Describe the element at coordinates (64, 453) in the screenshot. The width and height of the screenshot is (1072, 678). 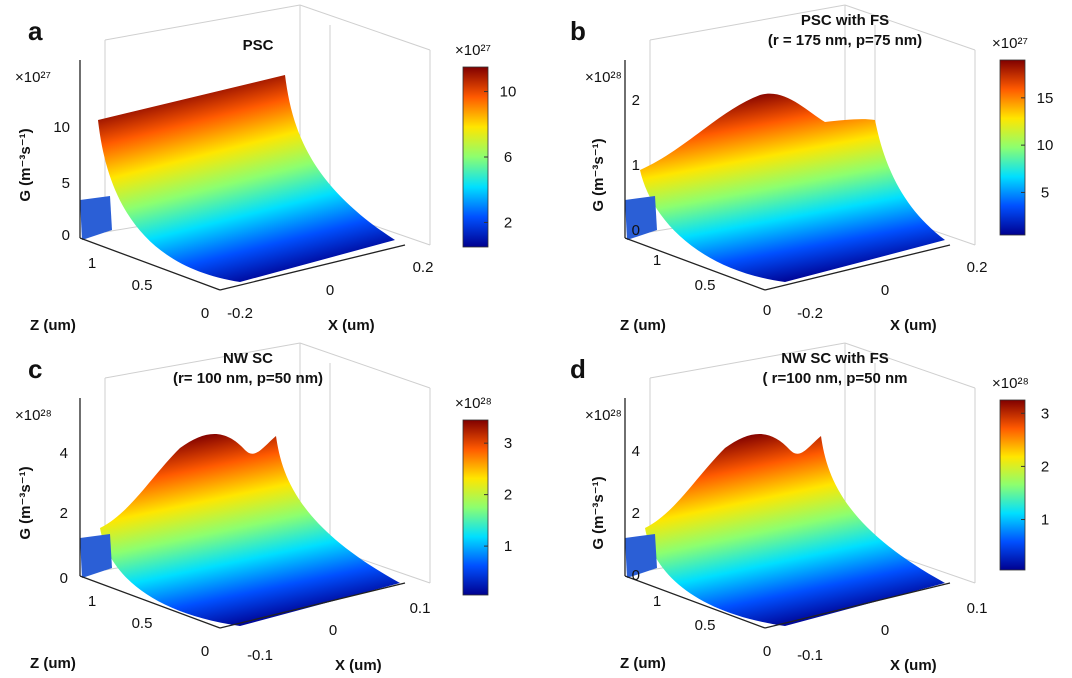
I see `z-tick-label: 4` at that location.